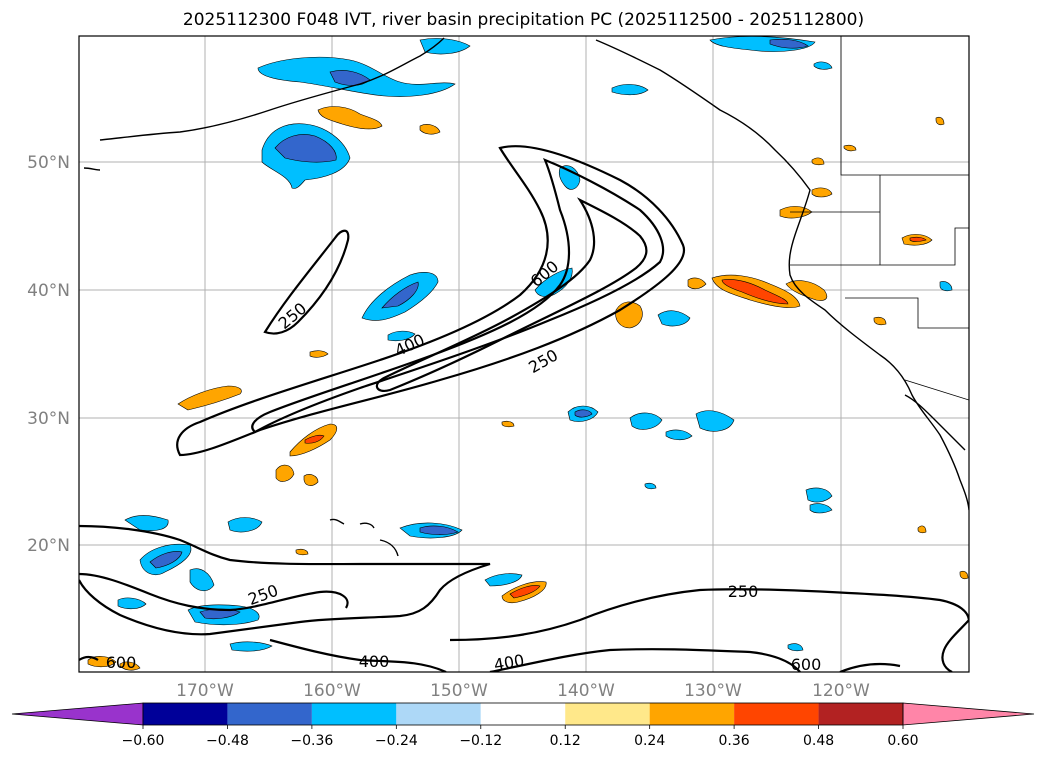  What do you see at coordinates (358, 655) in the screenshot?
I see `ivt-contour-400-southcenter` at bounding box center [358, 655].